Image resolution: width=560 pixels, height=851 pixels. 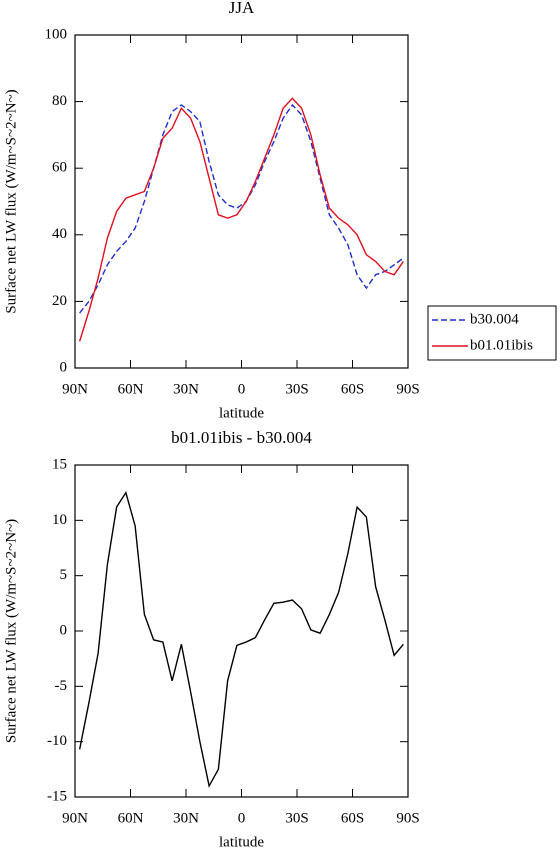 What do you see at coordinates (241, 437) in the screenshot?
I see `chart-title: b01.01ibis - b30.004` at bounding box center [241, 437].